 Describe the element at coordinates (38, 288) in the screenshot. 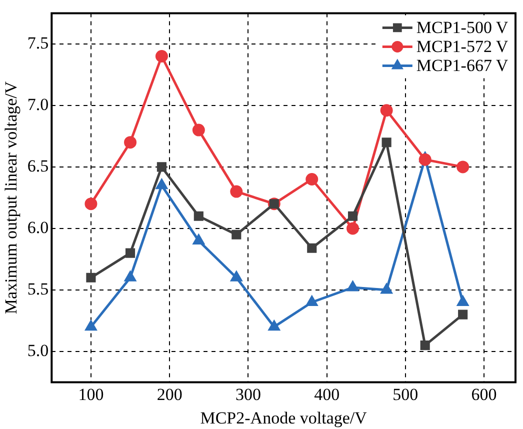

I see `y-tick-label: 5.5` at that location.